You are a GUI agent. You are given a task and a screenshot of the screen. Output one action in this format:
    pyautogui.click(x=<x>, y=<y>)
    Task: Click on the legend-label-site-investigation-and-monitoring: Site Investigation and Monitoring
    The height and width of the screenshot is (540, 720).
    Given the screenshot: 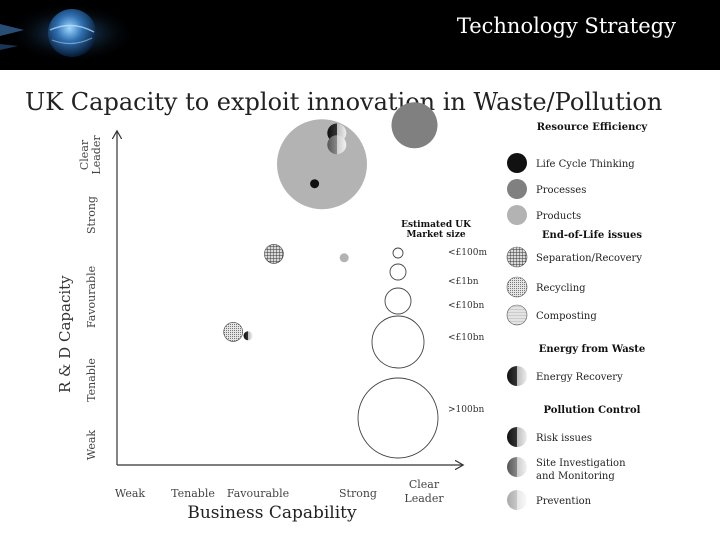 What is the action you would take?
    pyautogui.click(x=581, y=470)
    